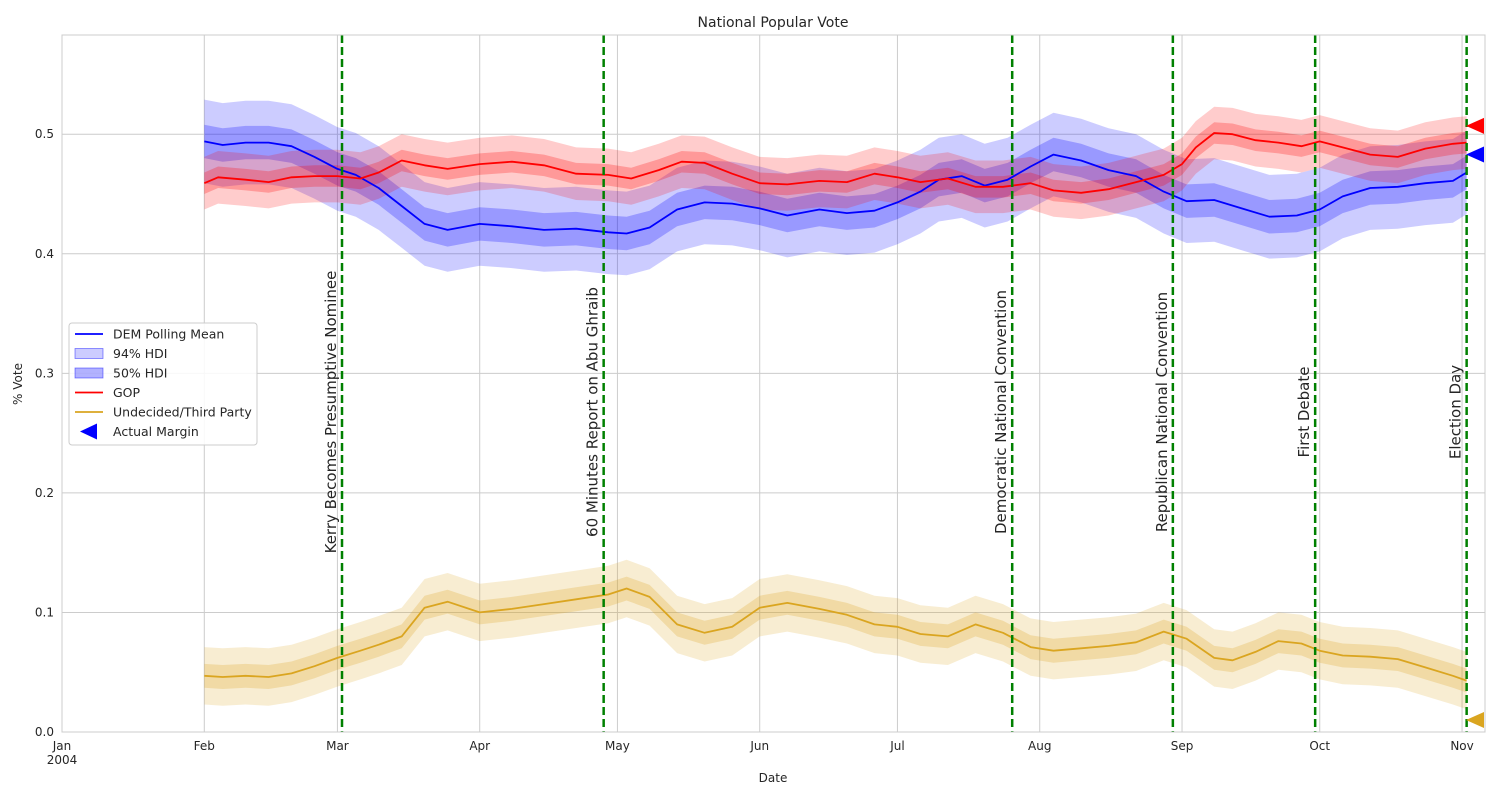 This screenshot has width=1500, height=800. Describe the element at coordinates (479, 746) in the screenshot. I see `x-tick-label: Apr` at that location.